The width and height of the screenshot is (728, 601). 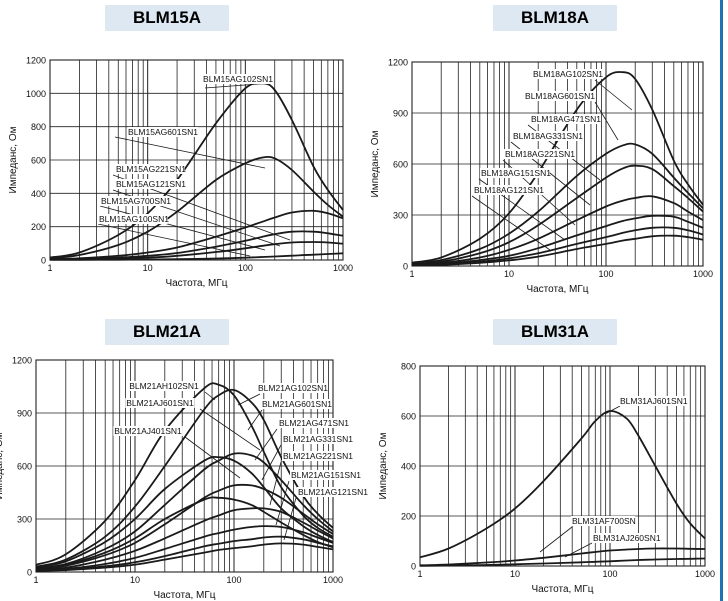 I want to click on chart-title-tab: BLM18A, so click(x=555, y=18).